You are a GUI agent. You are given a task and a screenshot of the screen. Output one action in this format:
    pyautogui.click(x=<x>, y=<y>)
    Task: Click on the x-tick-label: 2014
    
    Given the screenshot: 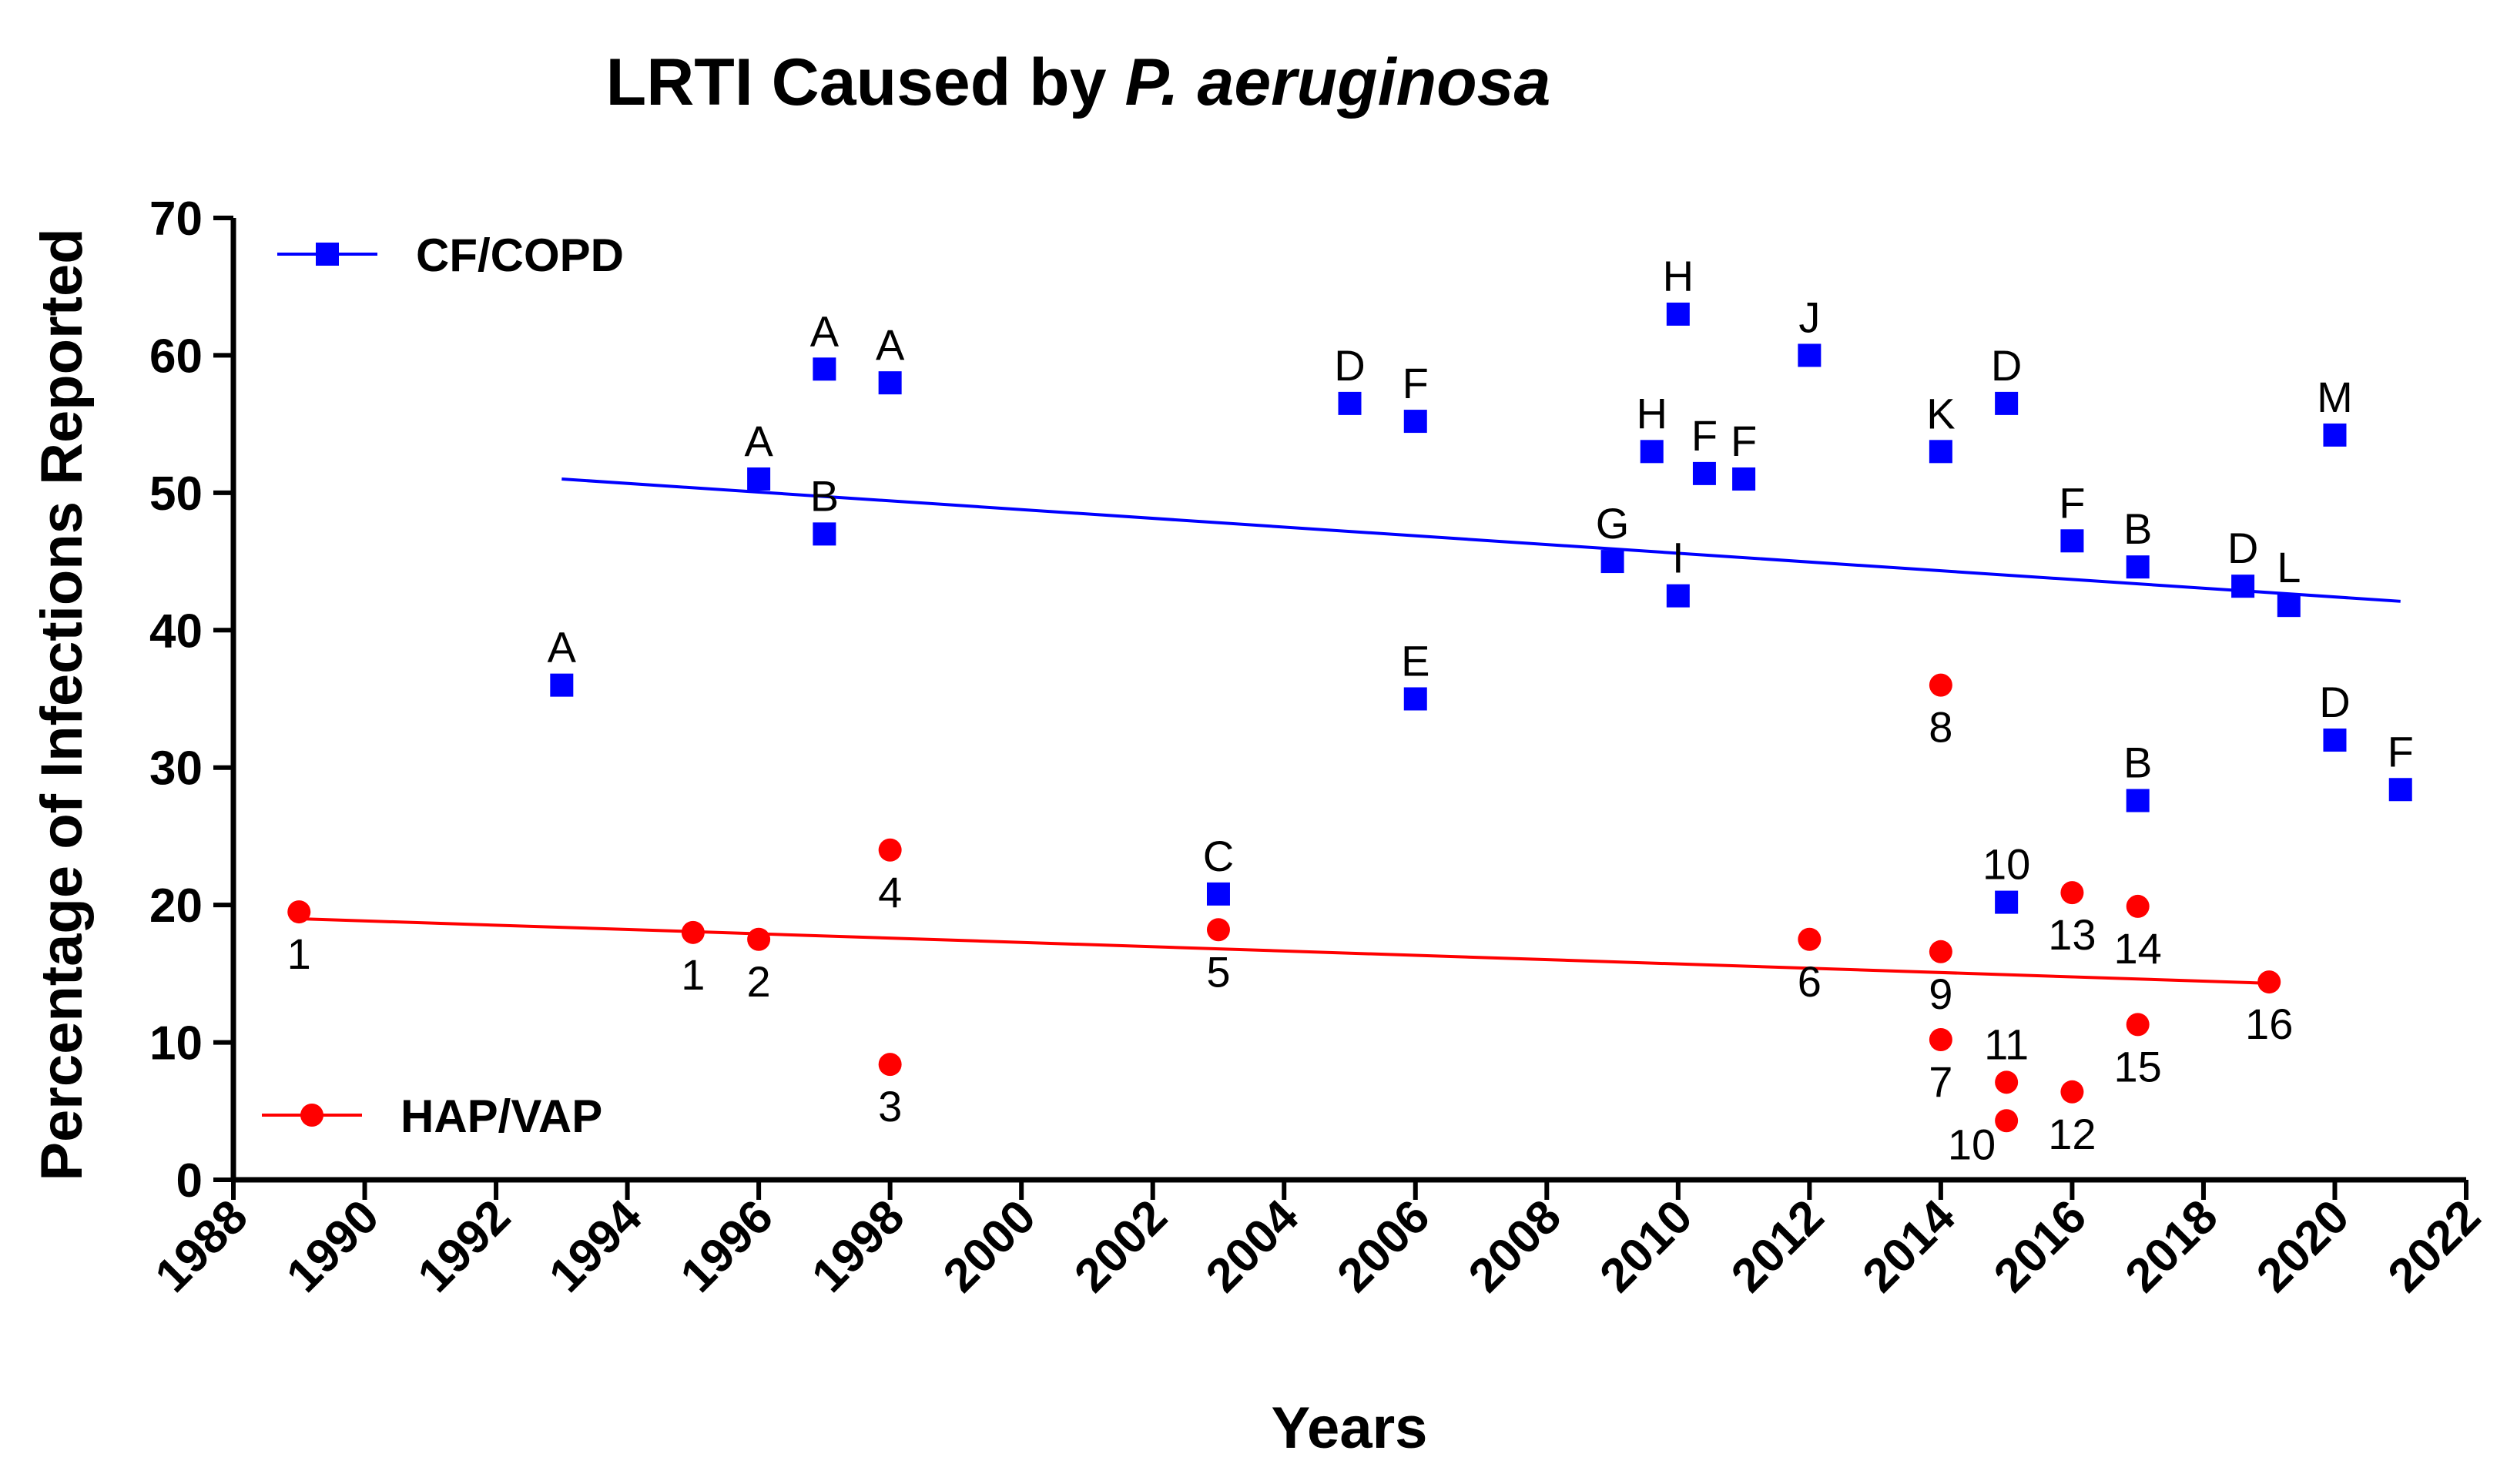 What is the action you would take?
    pyautogui.click(x=1909, y=1246)
    